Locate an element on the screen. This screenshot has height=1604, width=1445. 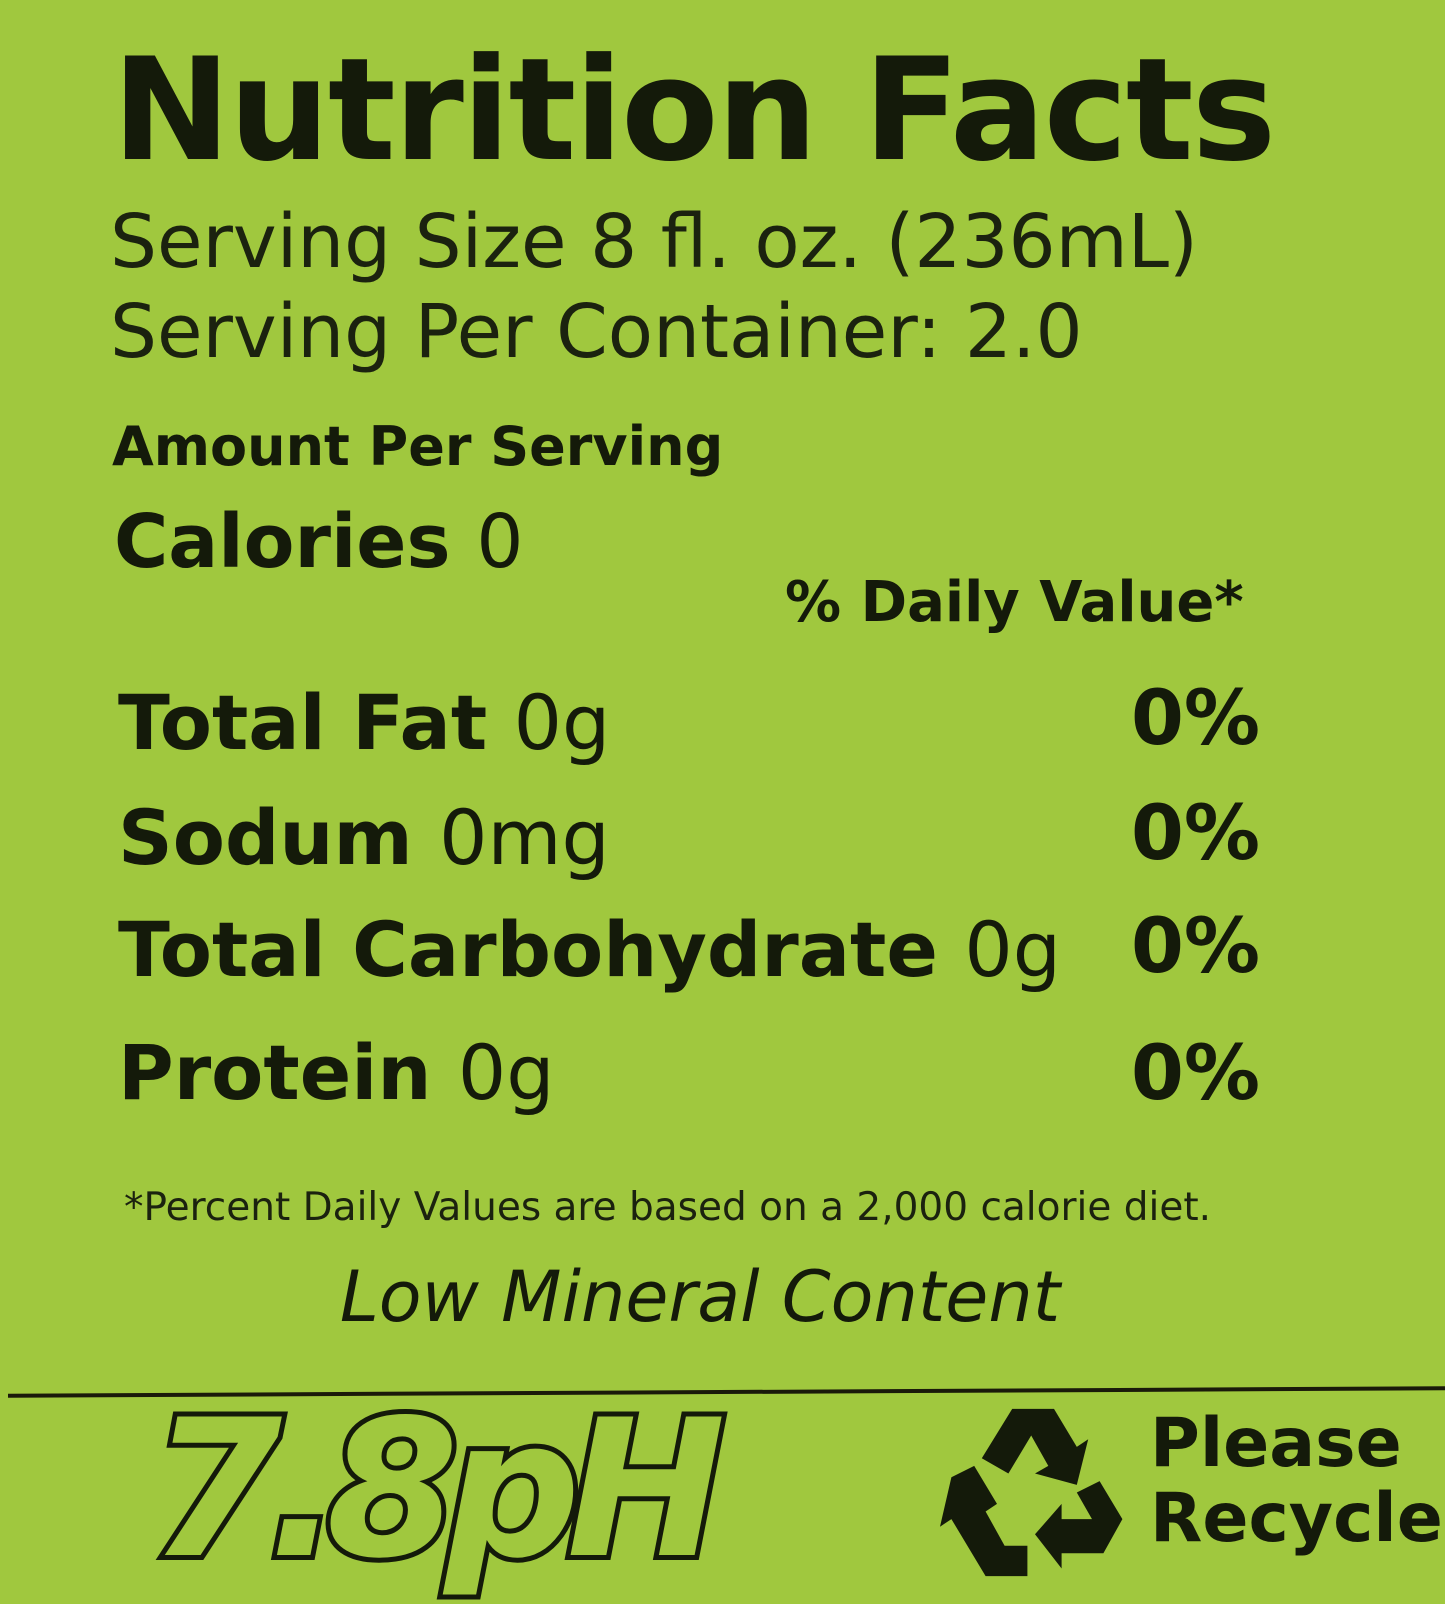
nutrient-row: Protein 0g is located at coordinates (336, 1073).